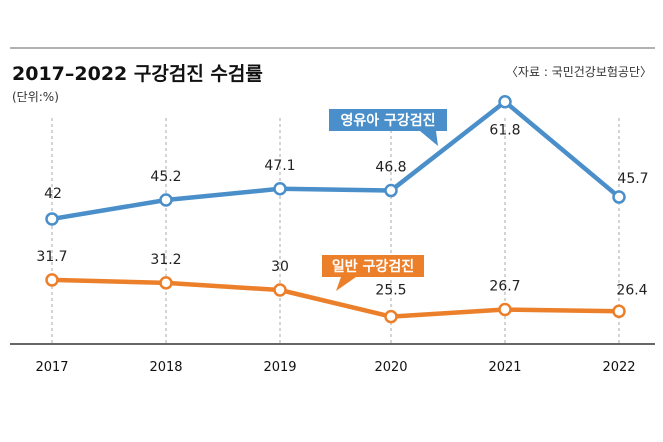 The image size is (663, 442). What do you see at coordinates (165, 367) in the screenshot?
I see `x-tick-label: 2018` at bounding box center [165, 367].